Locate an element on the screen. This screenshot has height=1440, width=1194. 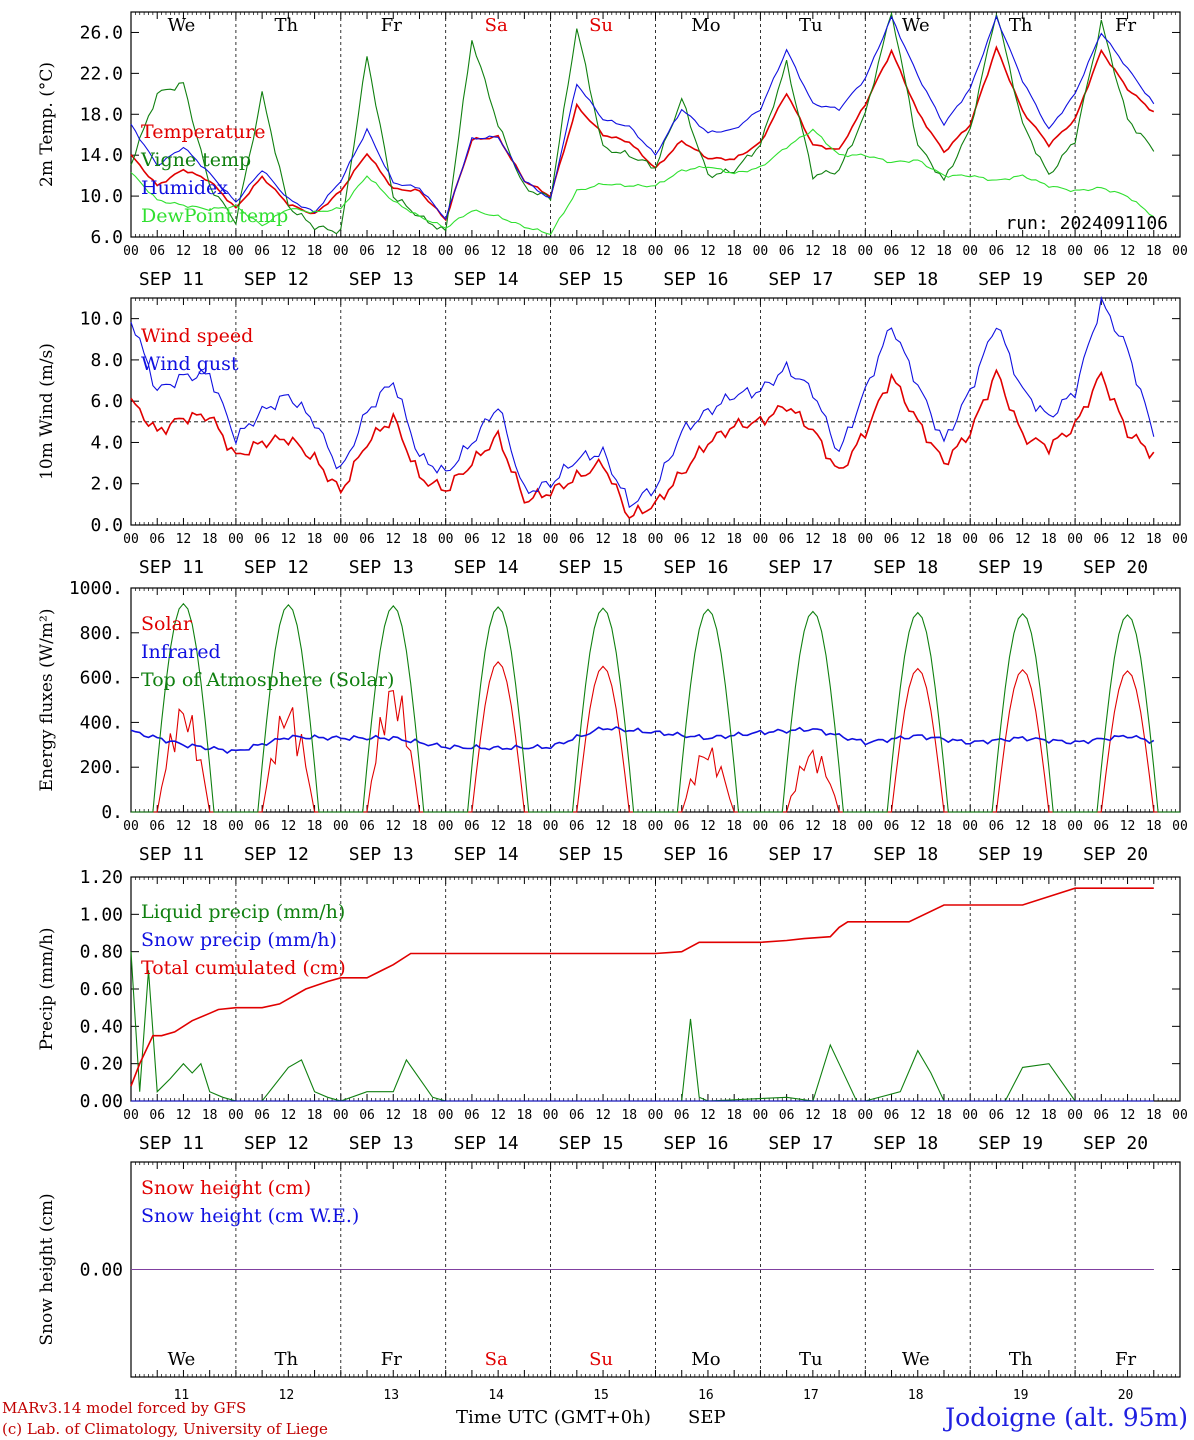
y-tick-label: 800. is located at coordinates (101, 633).